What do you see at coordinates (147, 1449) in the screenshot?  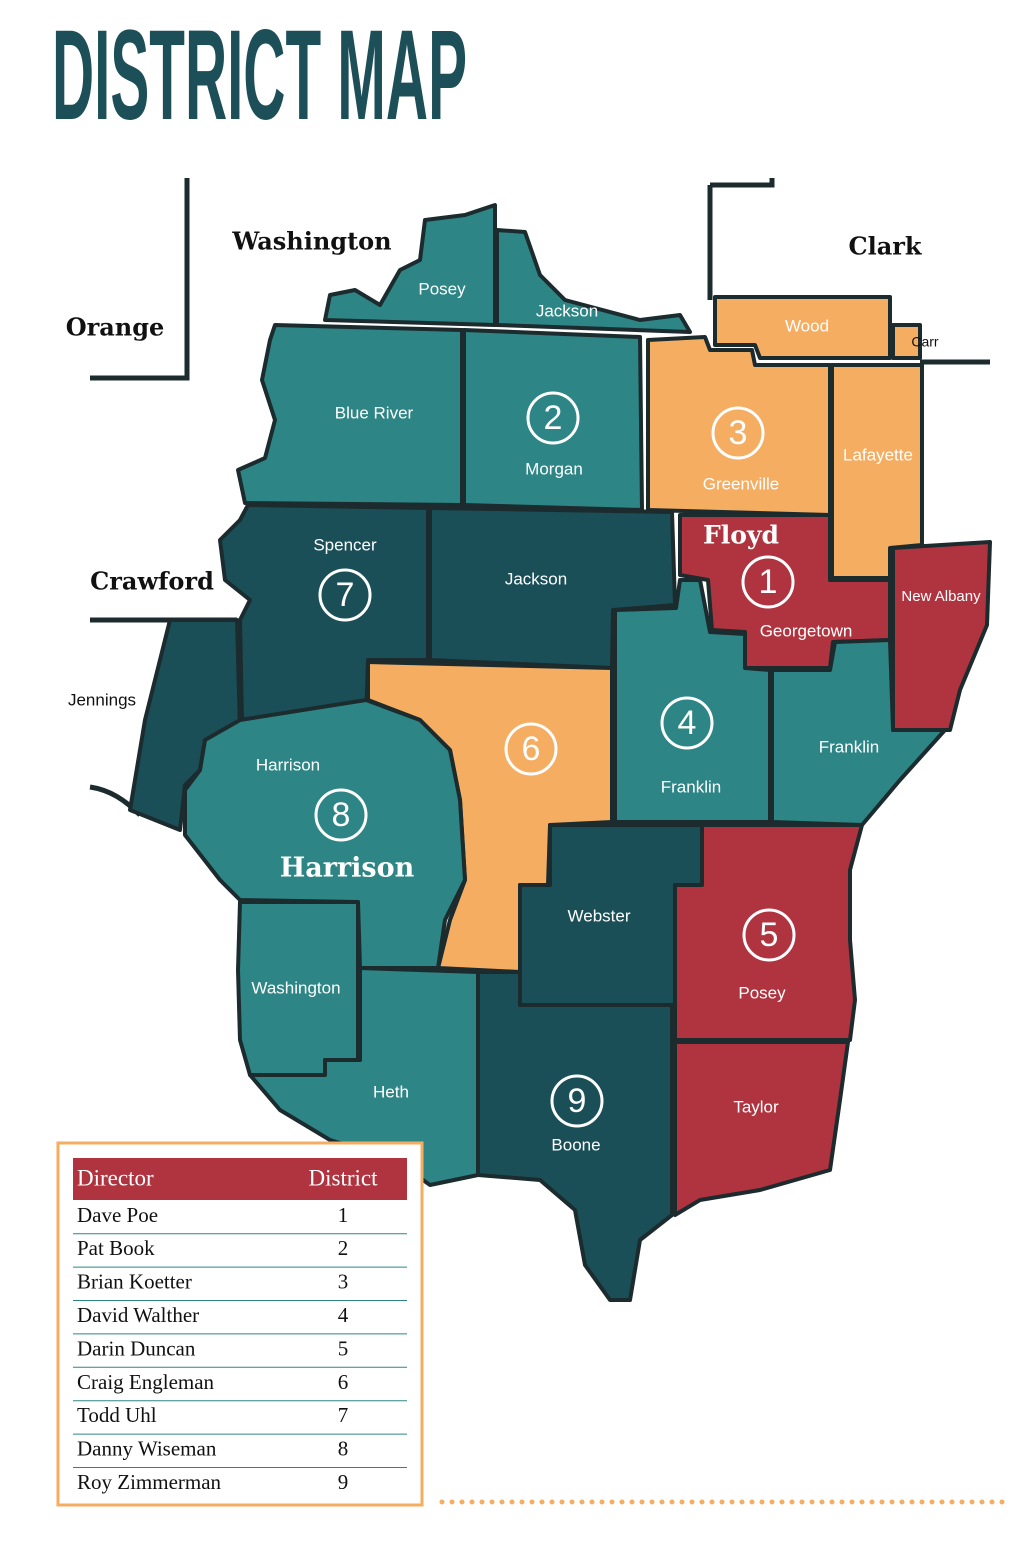 I see `director-name: Danny Wiseman` at bounding box center [147, 1449].